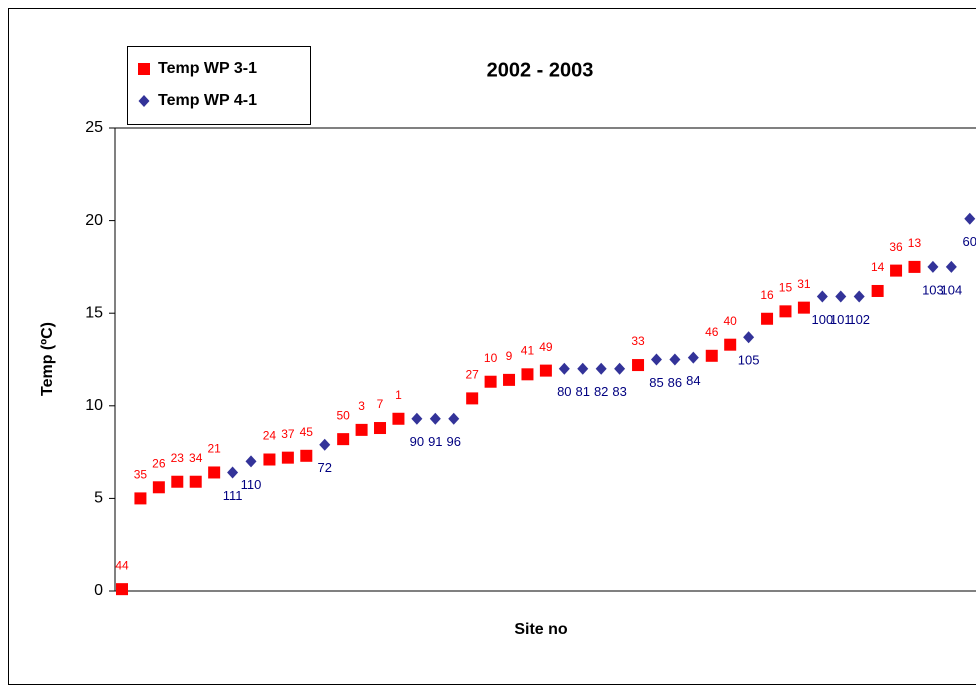  What do you see at coordinates (541, 629) in the screenshot?
I see `x-axis-label: Site no` at bounding box center [541, 629].